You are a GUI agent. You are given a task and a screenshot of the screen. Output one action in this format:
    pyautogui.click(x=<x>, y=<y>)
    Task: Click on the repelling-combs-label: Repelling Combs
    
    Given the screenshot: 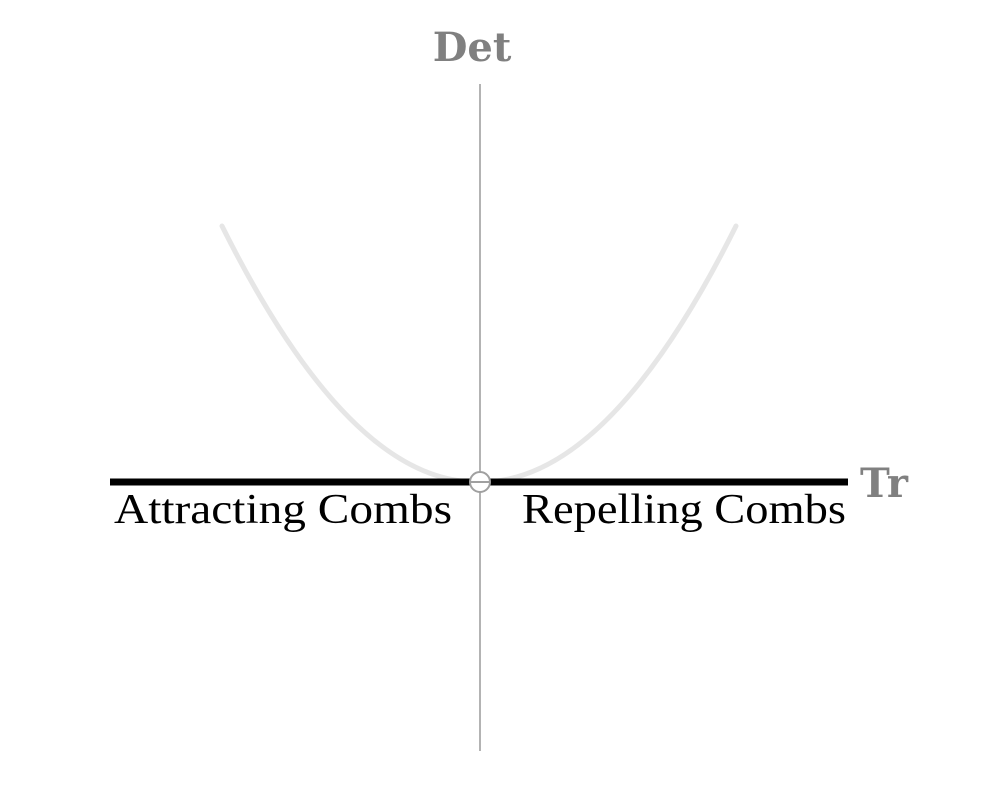 What is the action you would take?
    pyautogui.click(x=684, y=510)
    